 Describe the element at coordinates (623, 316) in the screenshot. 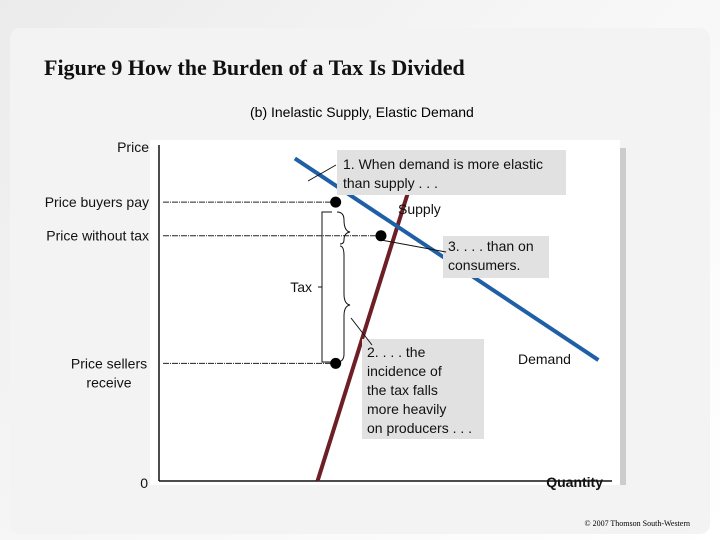

I see `plot-shadow-right` at that location.